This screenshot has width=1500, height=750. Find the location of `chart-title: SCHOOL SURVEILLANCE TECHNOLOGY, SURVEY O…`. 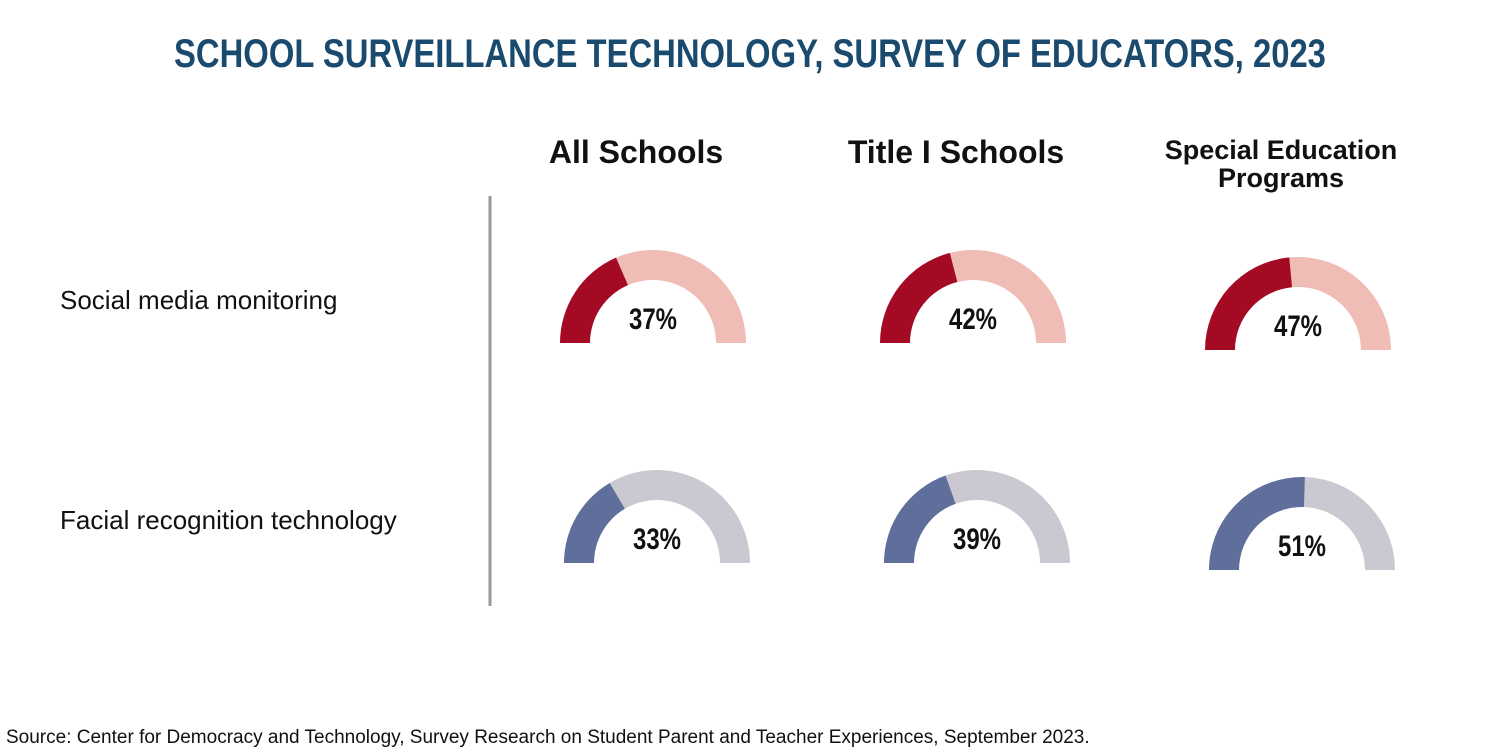

chart-title: SCHOOL SURVEILLANCE TECHNOLOGY, SURVEY O… is located at coordinates (750, 54).